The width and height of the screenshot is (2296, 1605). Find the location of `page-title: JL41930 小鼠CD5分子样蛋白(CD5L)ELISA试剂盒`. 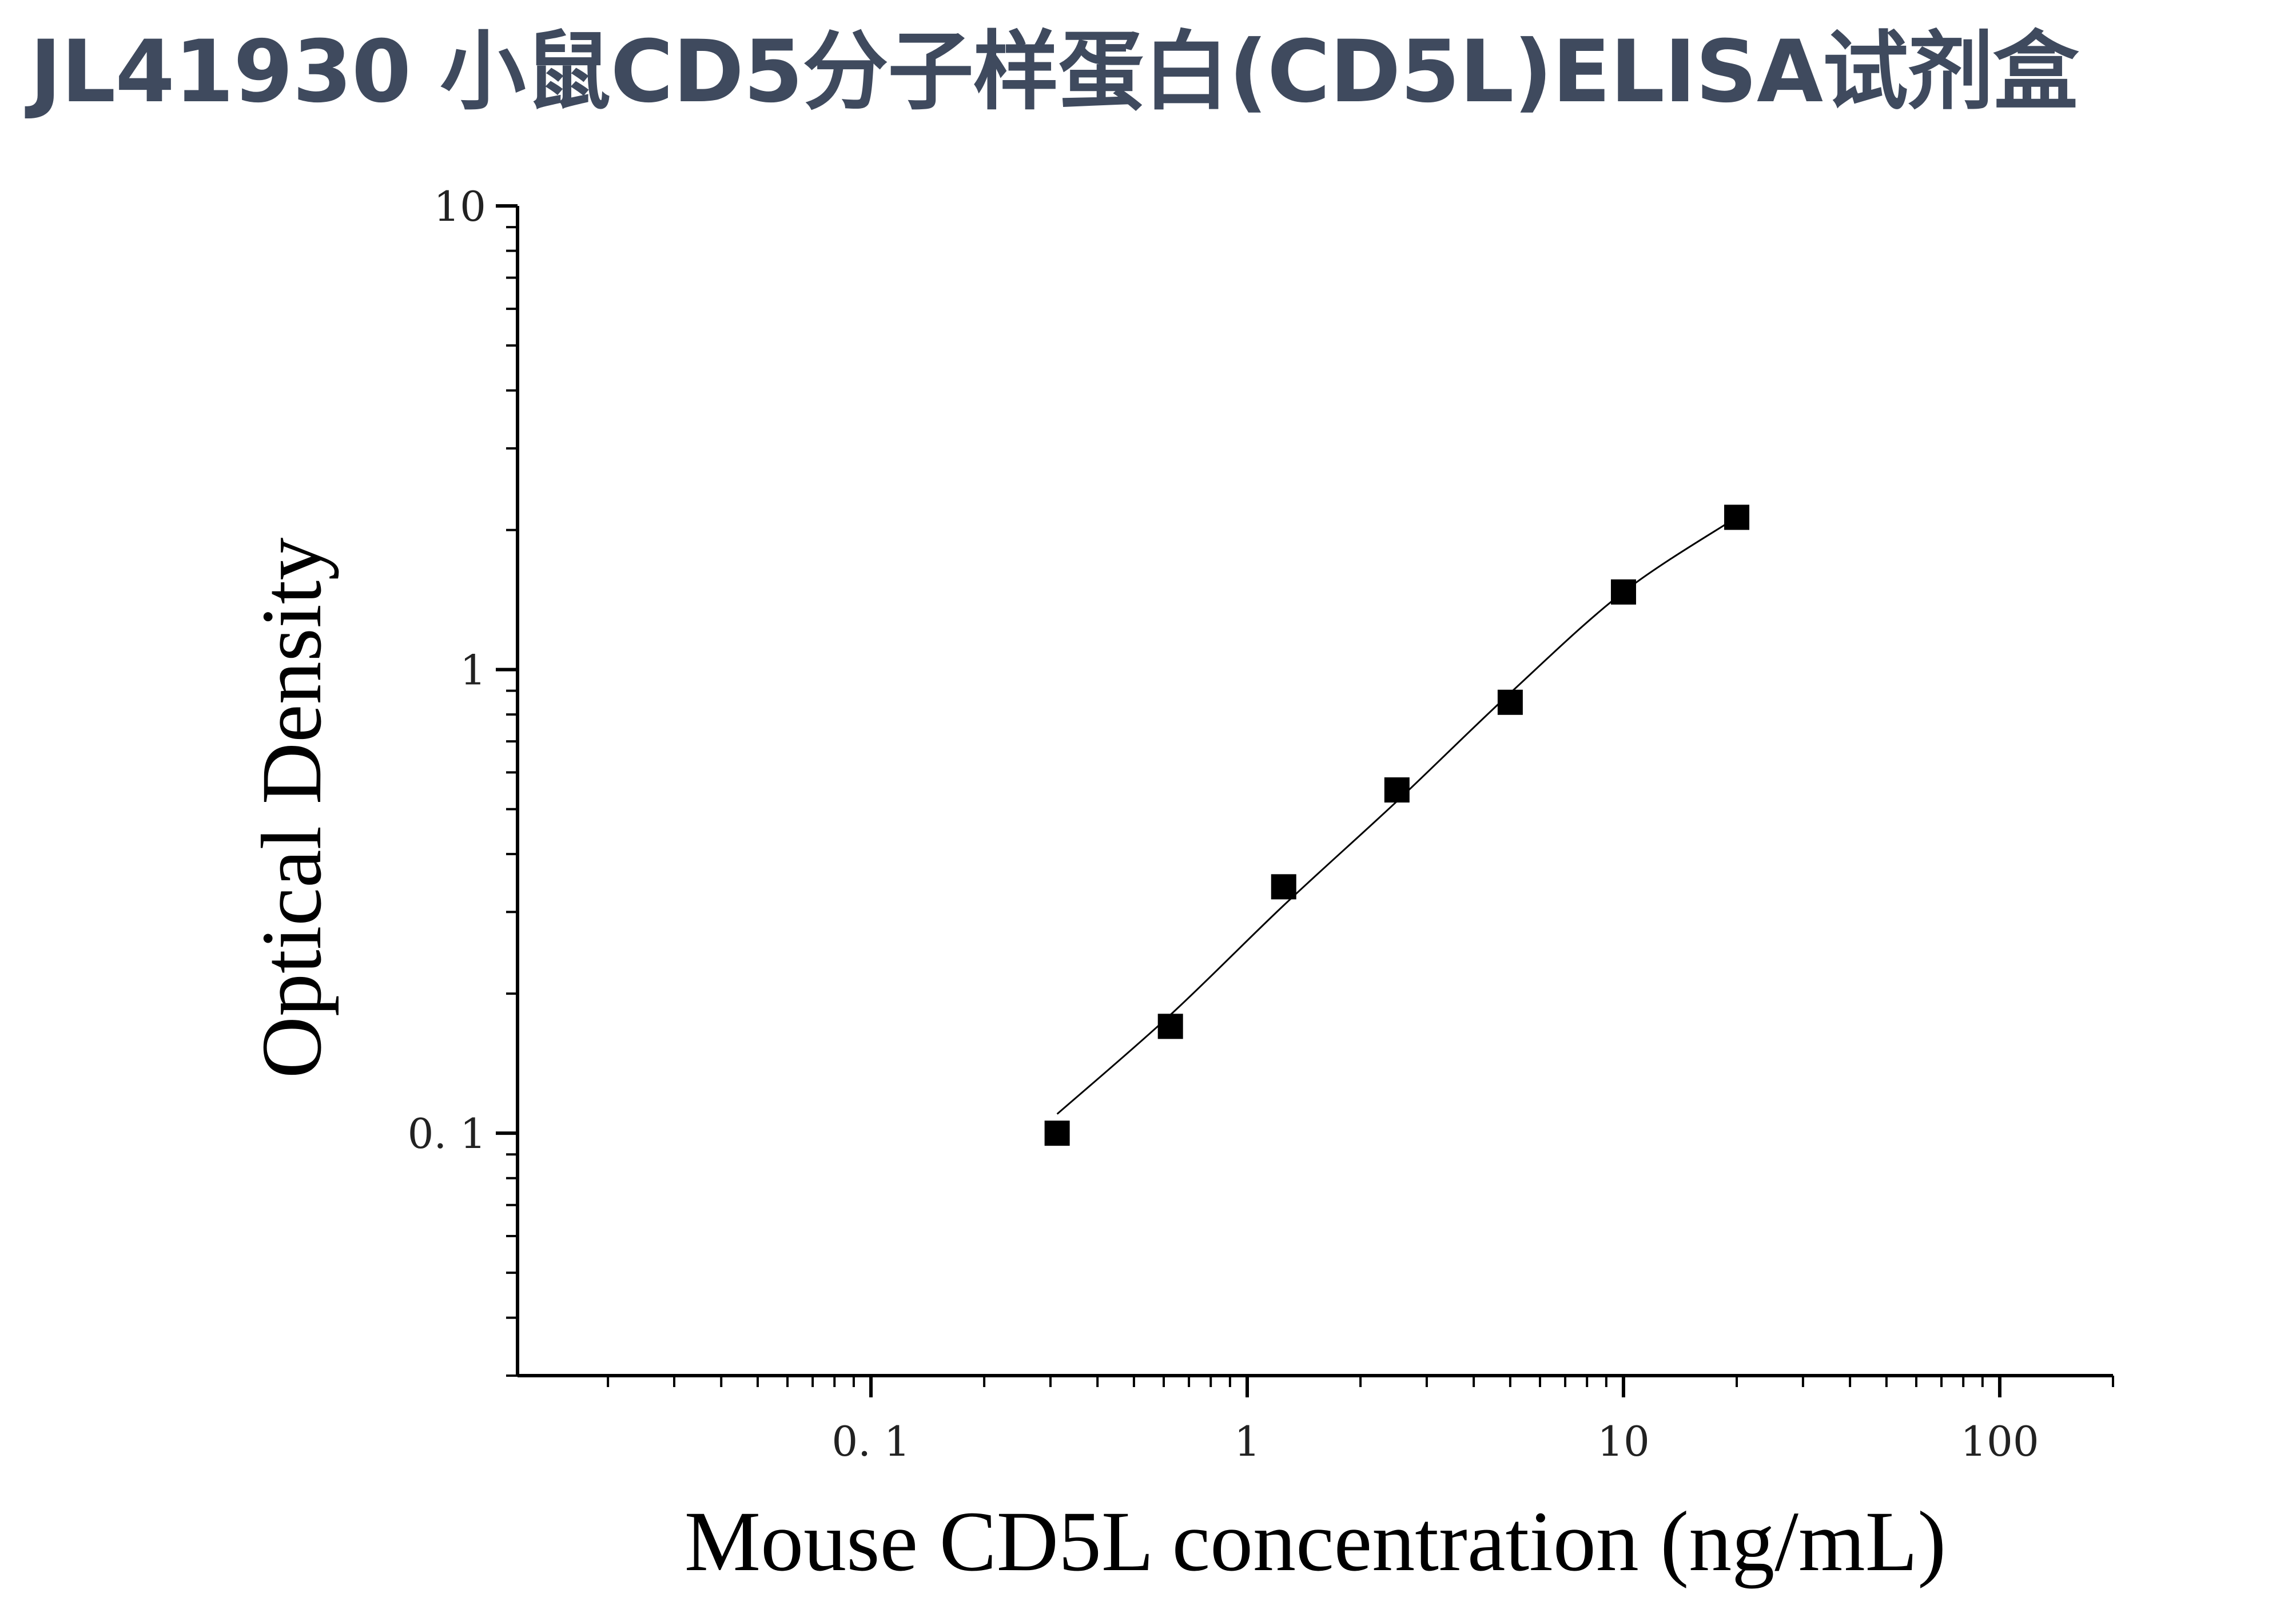

page-title: JL41930 小鼠CD5分子样蛋白(CD5L)ELISA试剂盒 is located at coordinates (1054, 72).